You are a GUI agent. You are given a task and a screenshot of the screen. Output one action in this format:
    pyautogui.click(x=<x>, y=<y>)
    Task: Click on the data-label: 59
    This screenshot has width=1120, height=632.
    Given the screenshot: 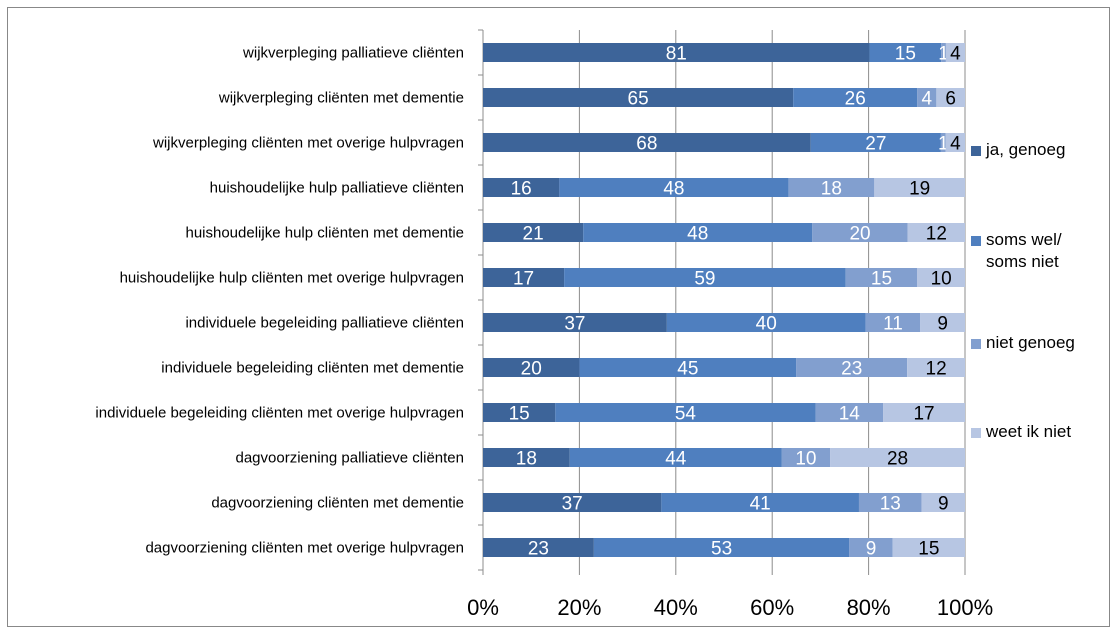 What is the action you would take?
    pyautogui.click(x=704, y=279)
    